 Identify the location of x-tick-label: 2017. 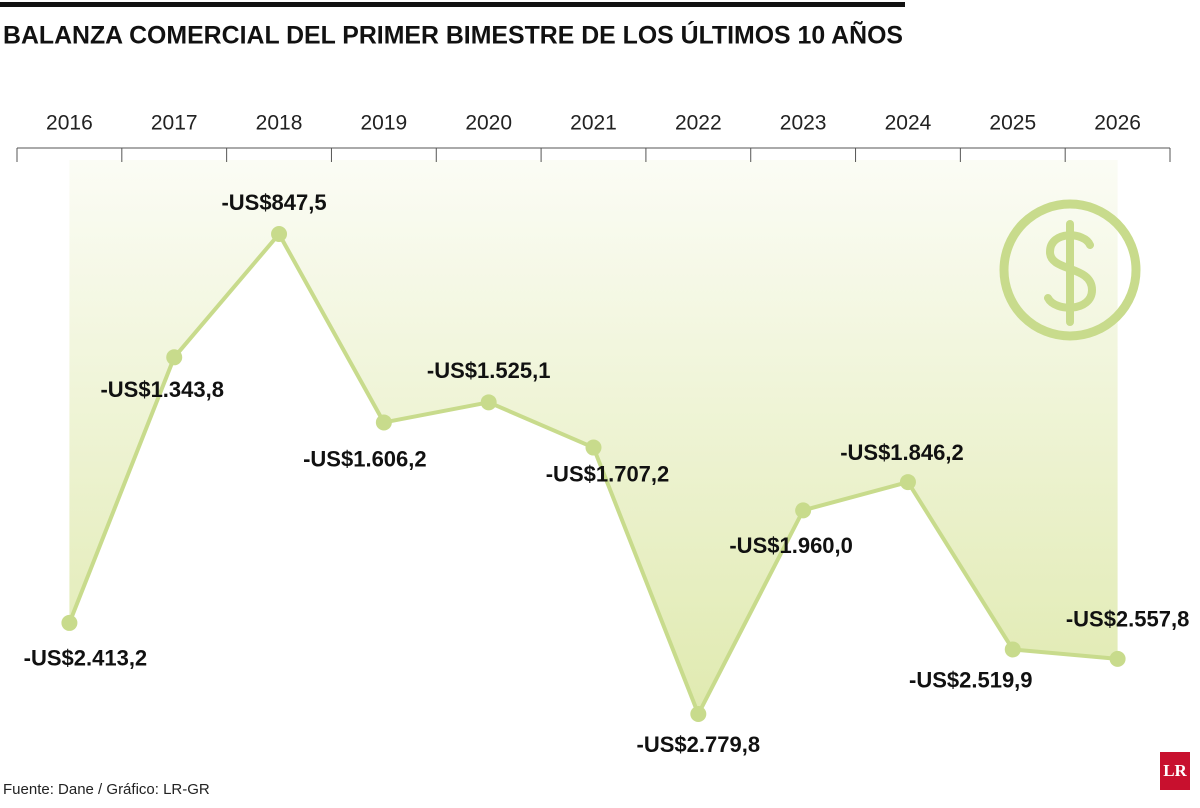
(174, 123).